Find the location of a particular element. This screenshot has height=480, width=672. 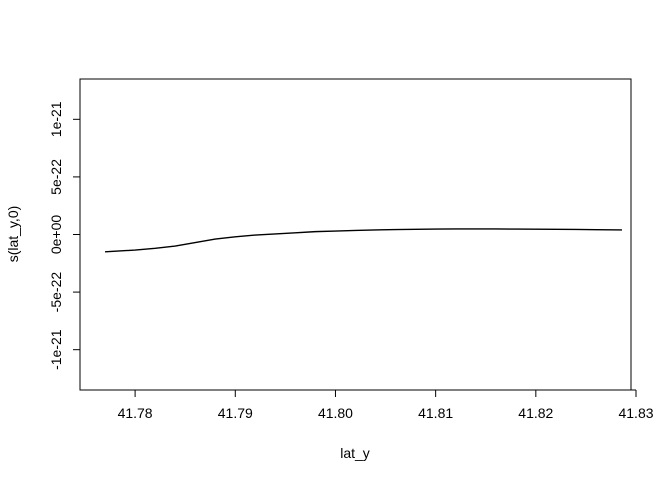

x-tick-label: 41.83 is located at coordinates (635, 413).